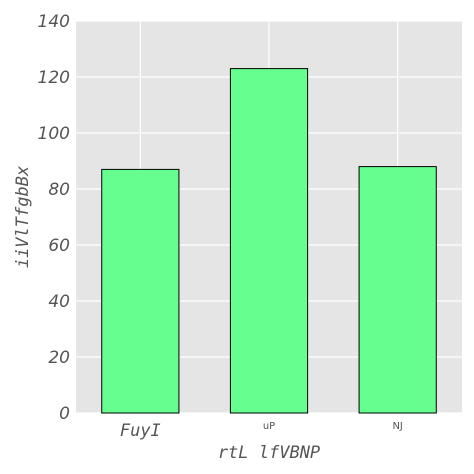 Image resolution: width=474 pixels, height=474 pixels. I want to click on bar-NJ, so click(397, 290).